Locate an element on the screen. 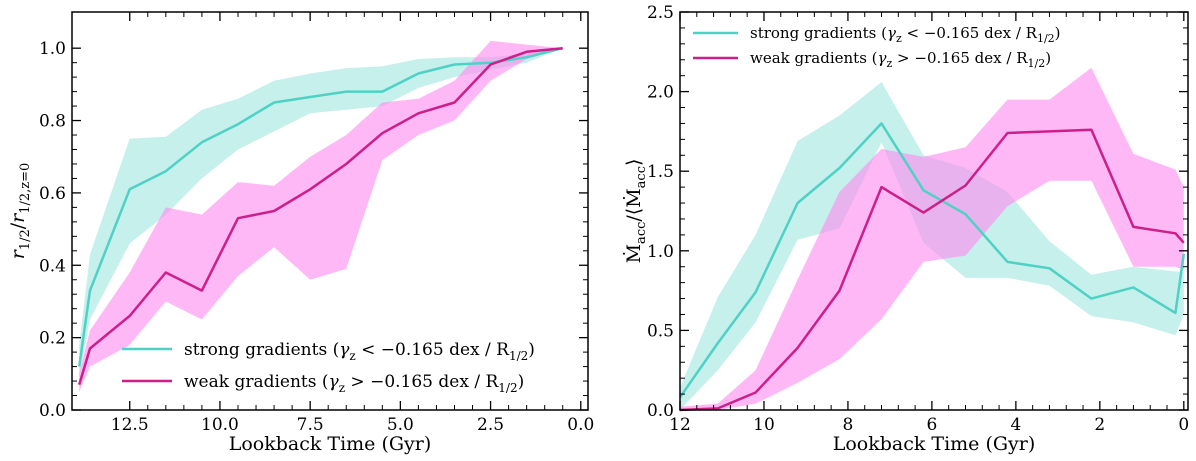 The height and width of the screenshot is (461, 1196). y-tick-label: 2.5 is located at coordinates (660, 13).